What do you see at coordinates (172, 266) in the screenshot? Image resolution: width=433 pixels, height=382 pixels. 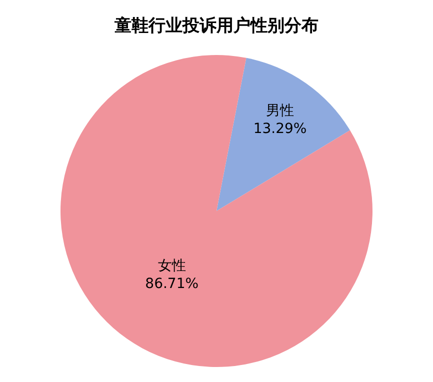 I see `slice-label: 女性` at bounding box center [172, 266].